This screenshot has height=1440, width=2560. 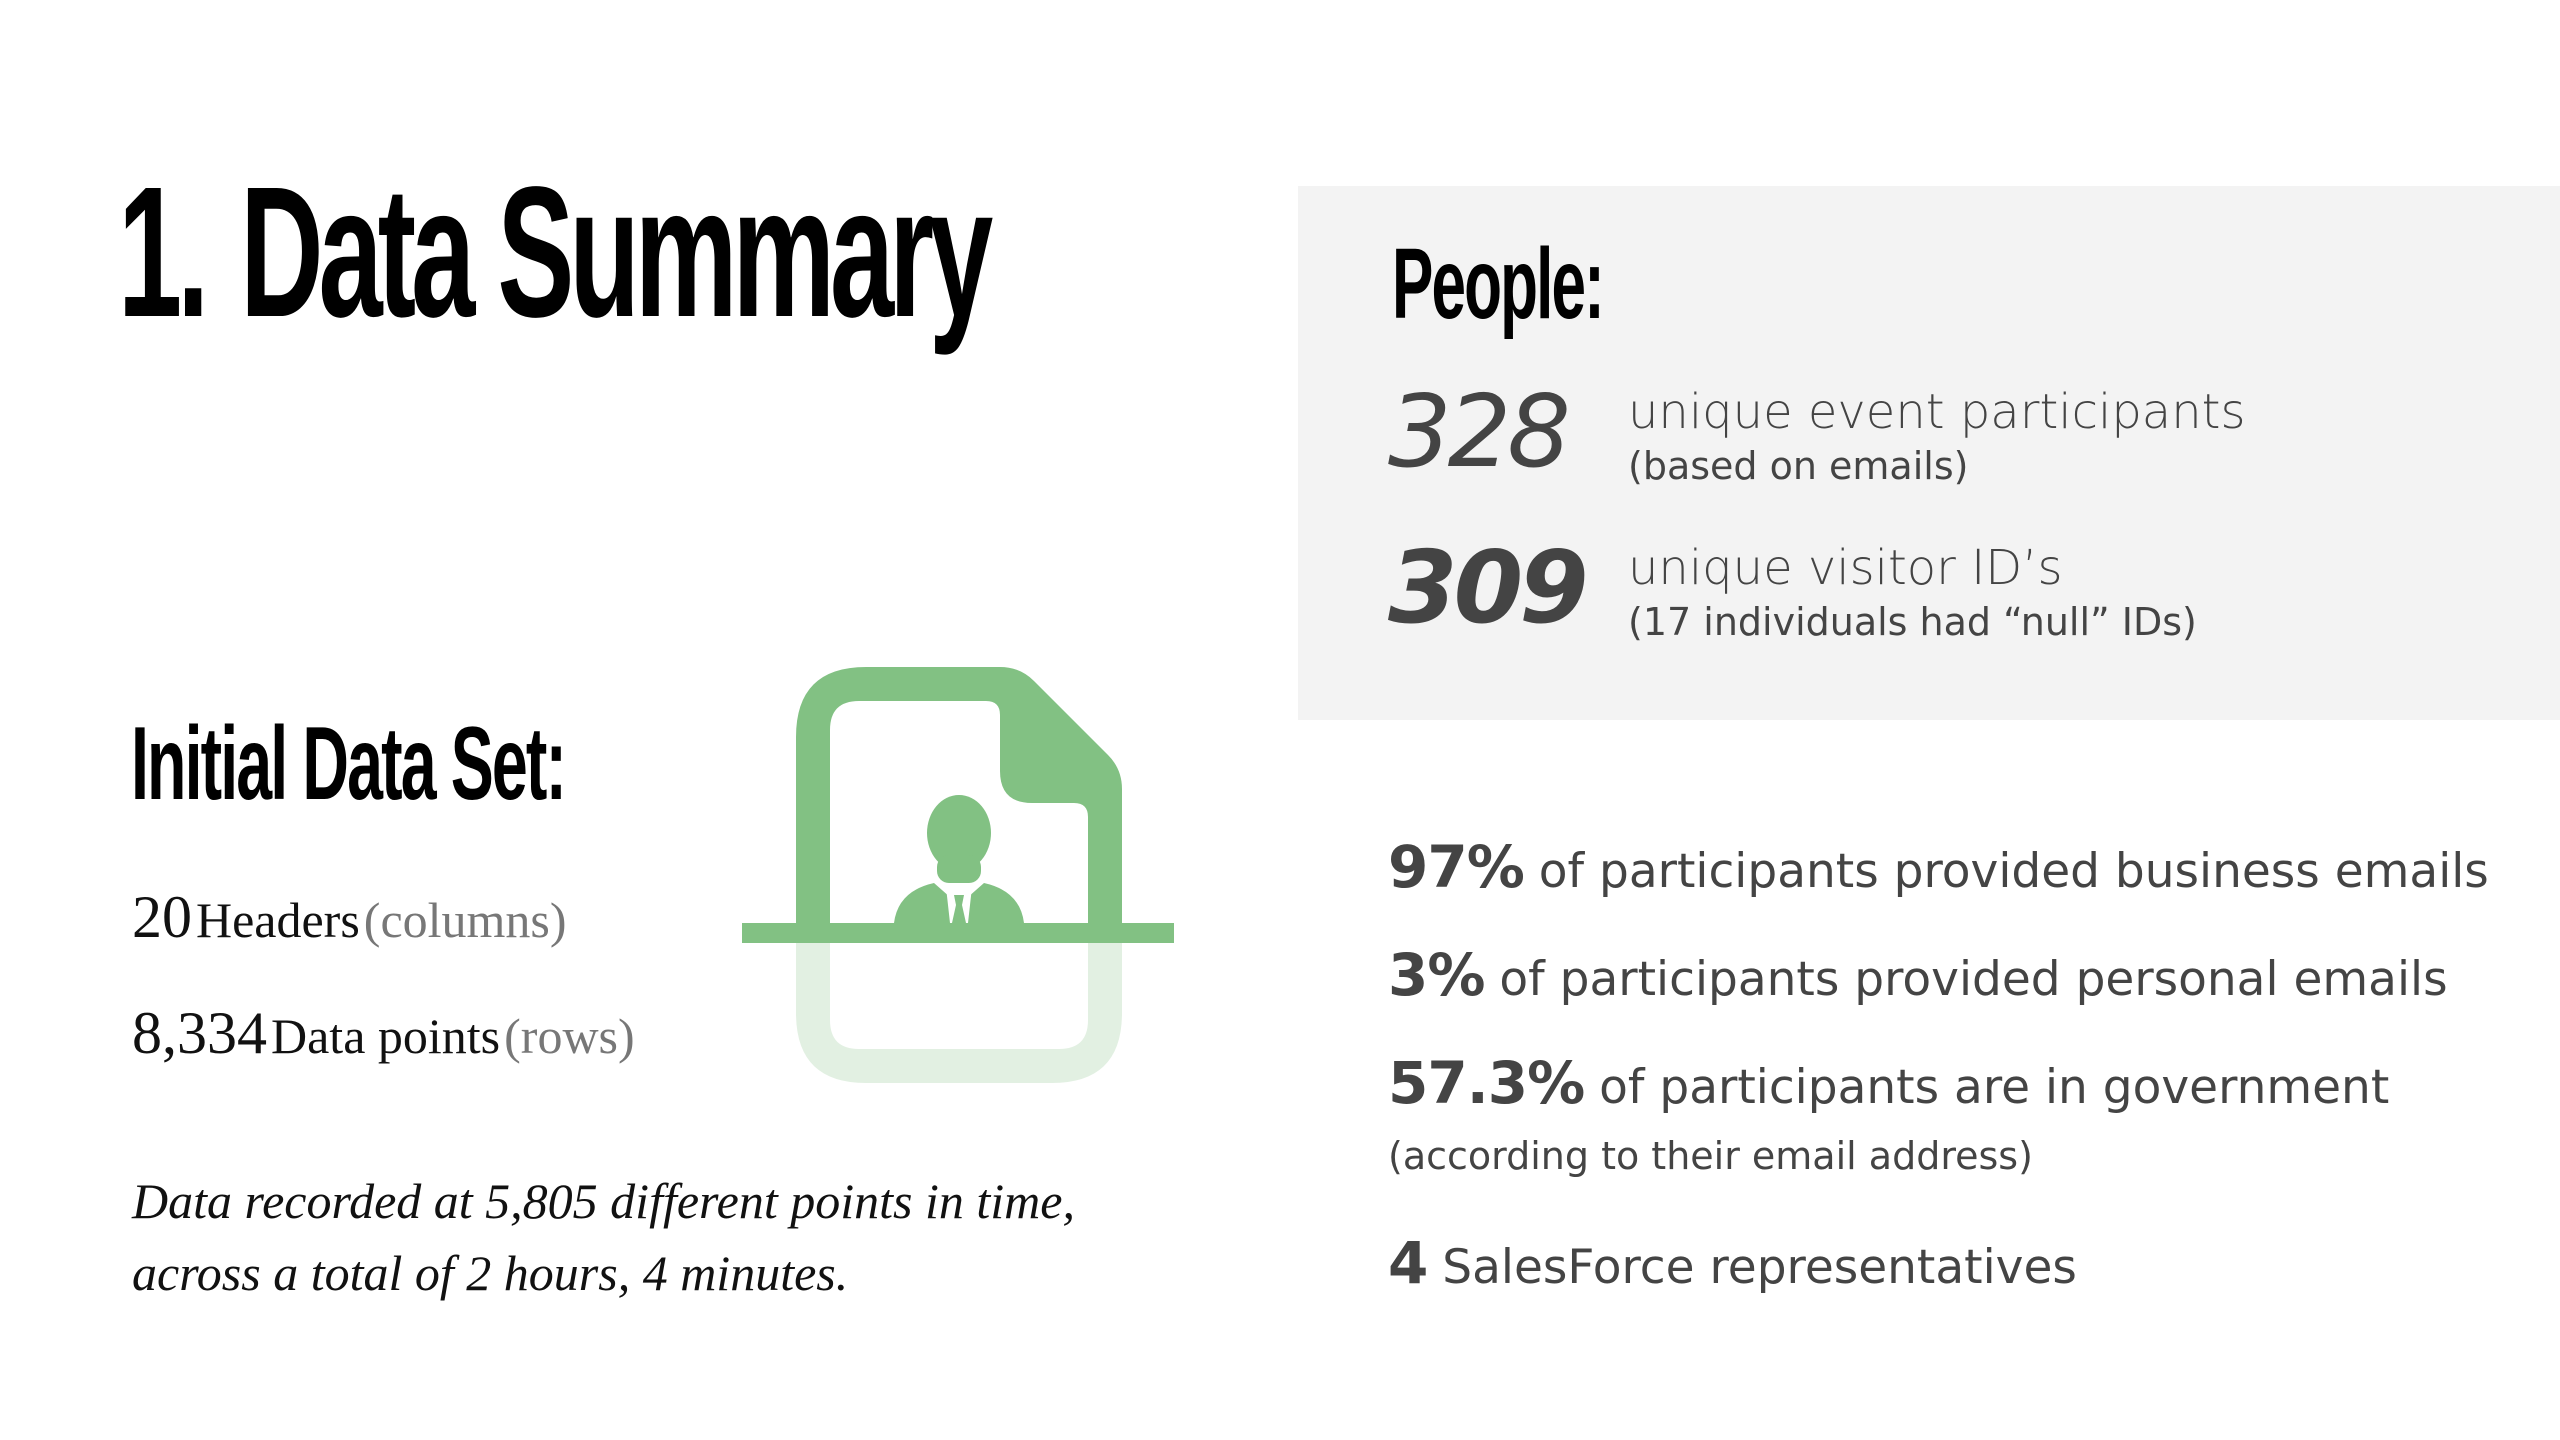 I want to click on government-pct: 57.3%, so click(x=1486, y=1083).